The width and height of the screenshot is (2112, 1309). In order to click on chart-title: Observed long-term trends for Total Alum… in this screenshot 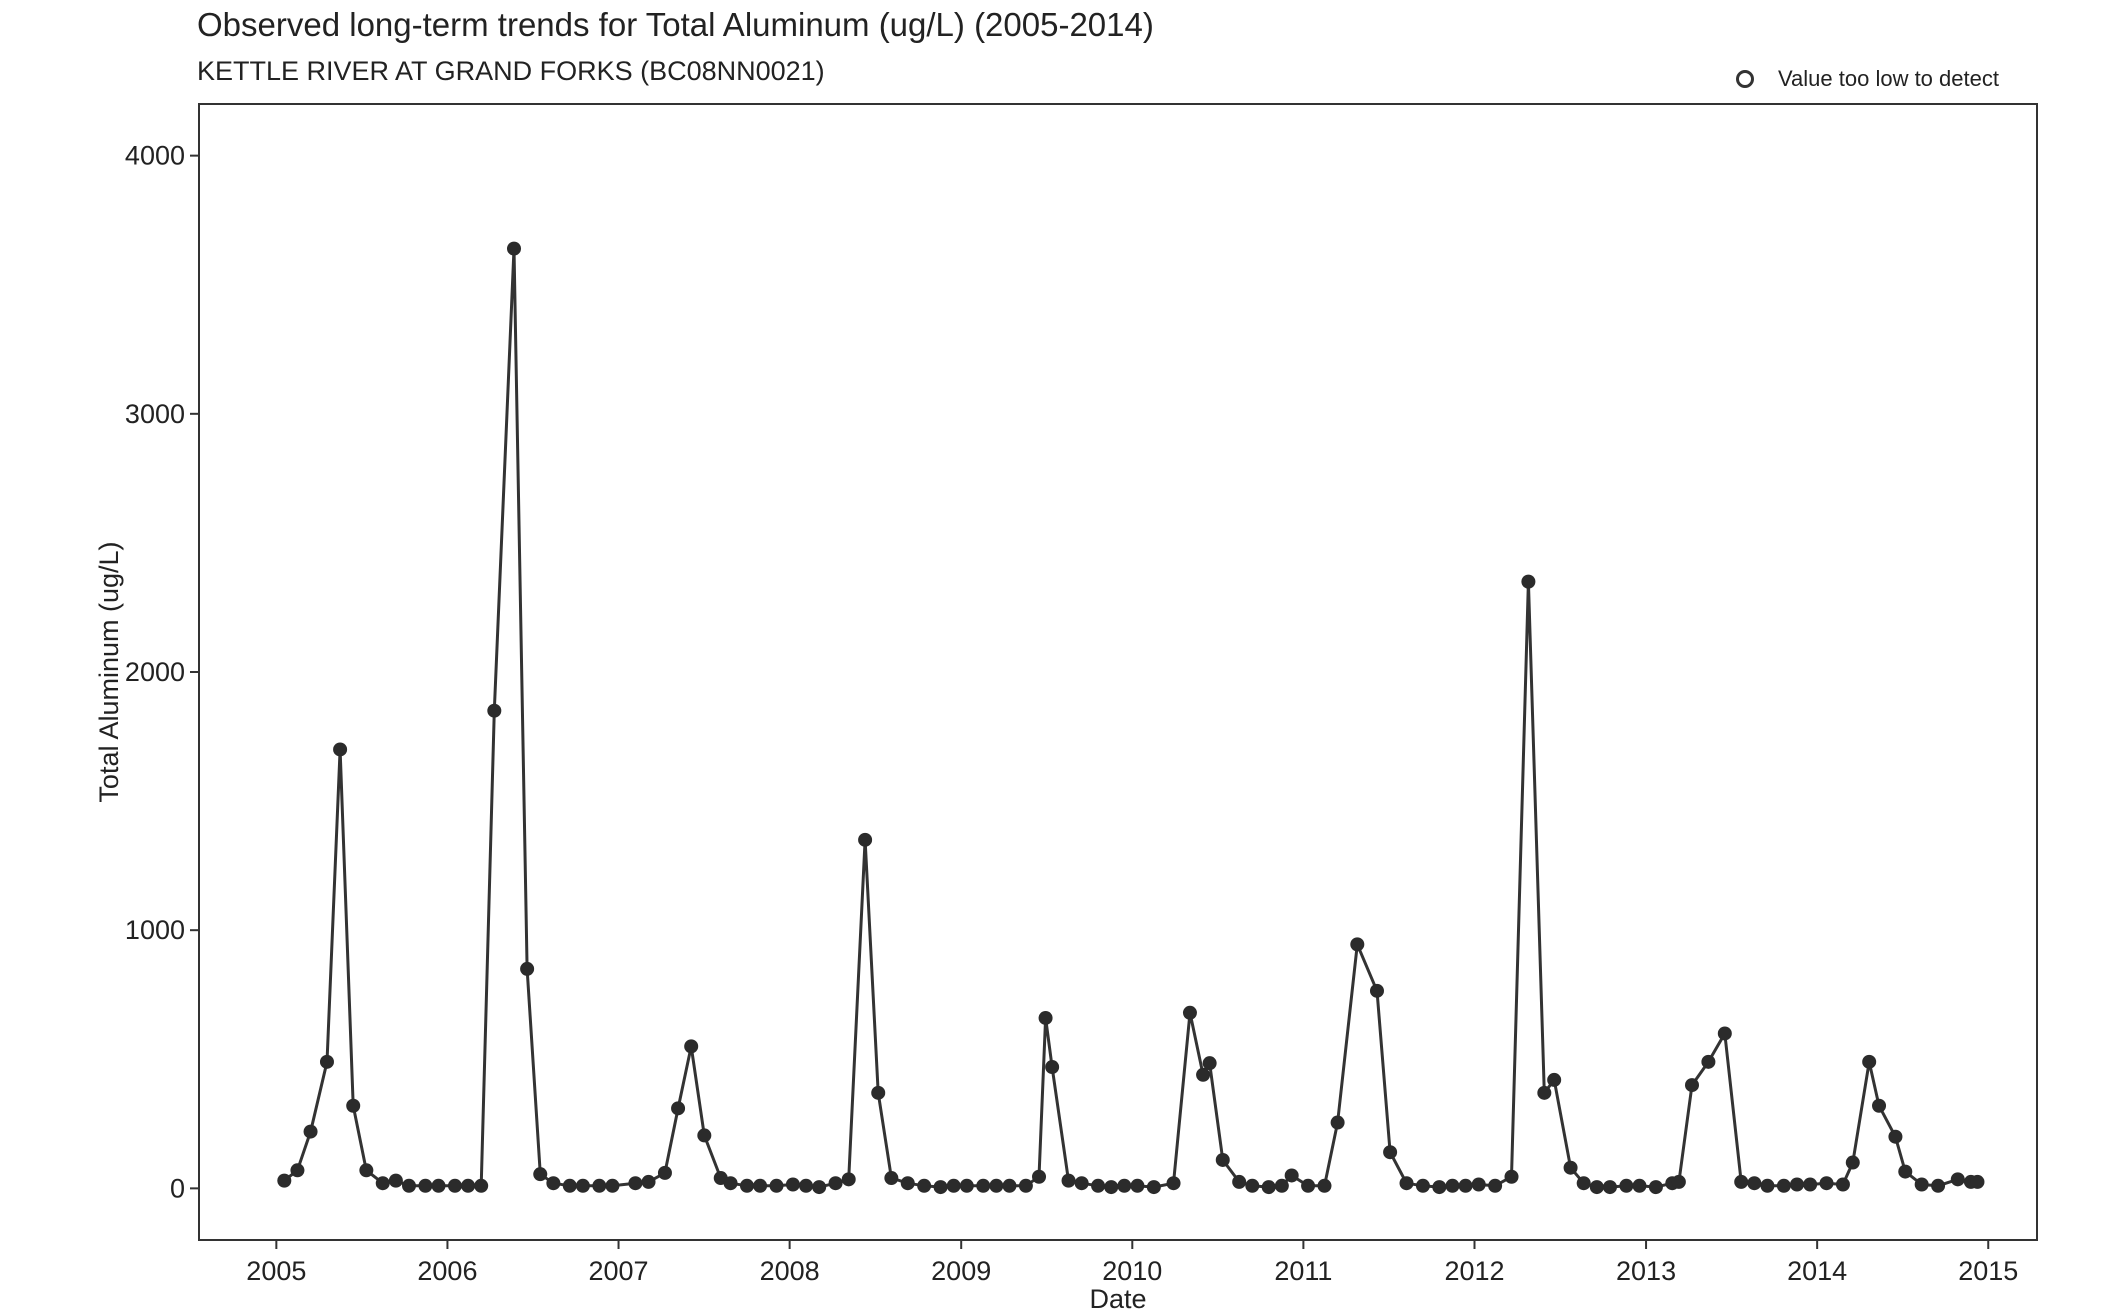, I will do `click(675, 24)`.